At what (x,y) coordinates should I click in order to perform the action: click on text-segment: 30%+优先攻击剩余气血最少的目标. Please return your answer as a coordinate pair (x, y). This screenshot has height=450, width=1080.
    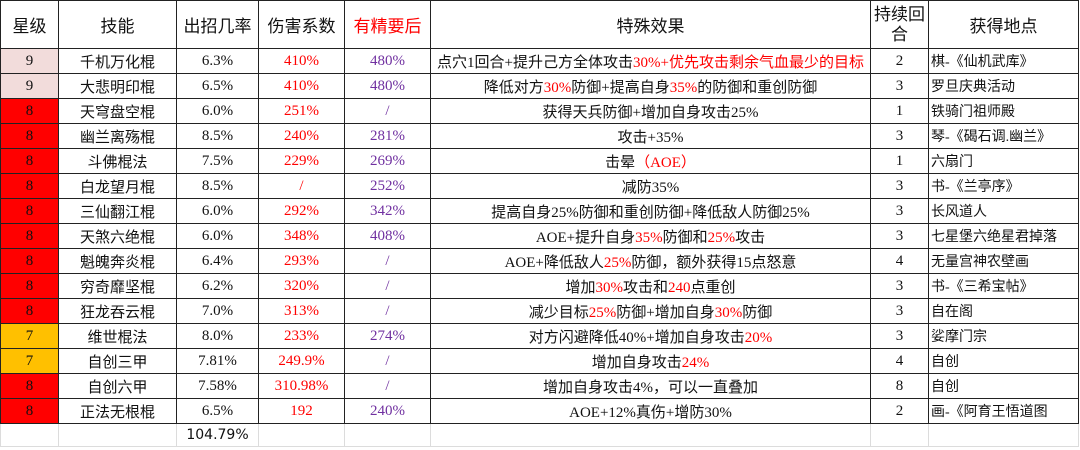
    Looking at the image, I should click on (748, 62).